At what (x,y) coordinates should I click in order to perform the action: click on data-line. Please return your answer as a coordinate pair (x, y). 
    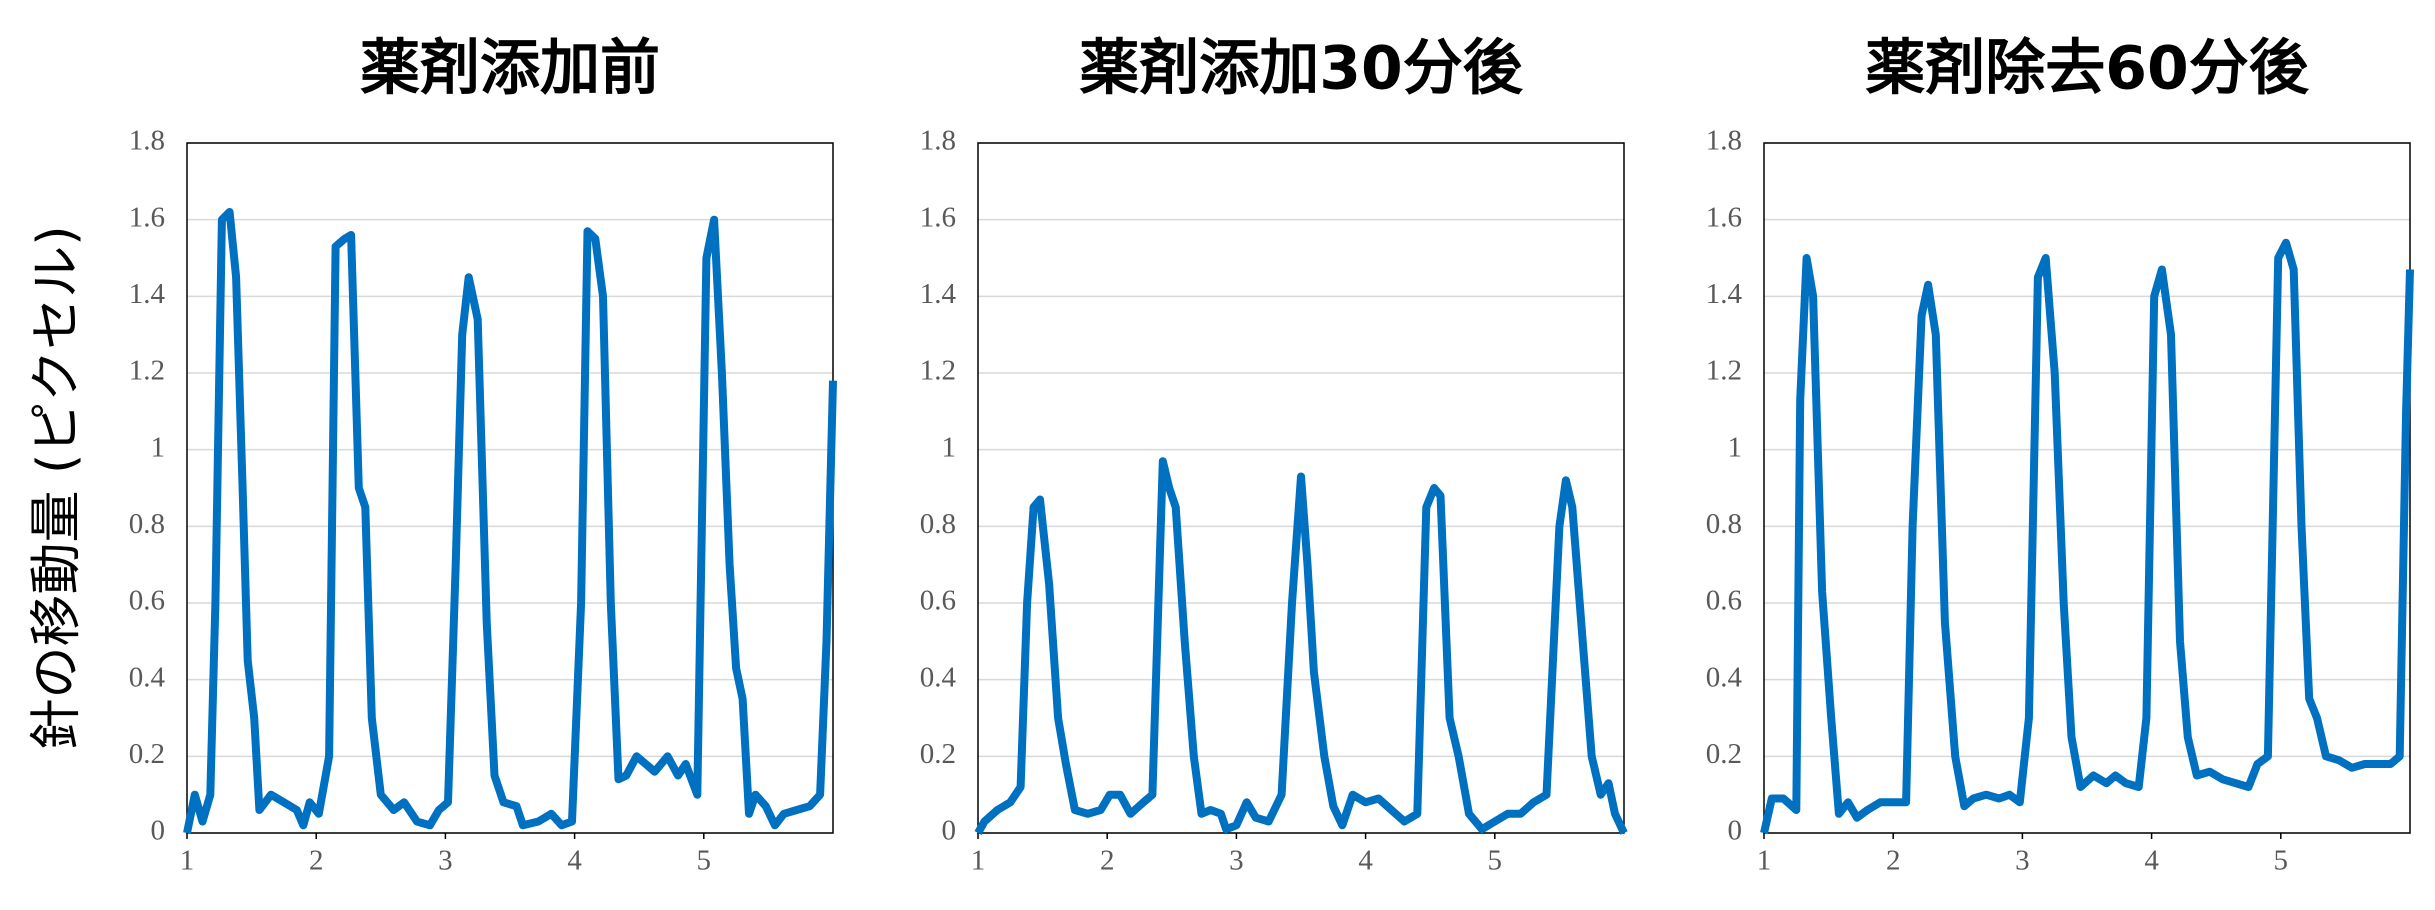
    Looking at the image, I should click on (1301, 646).